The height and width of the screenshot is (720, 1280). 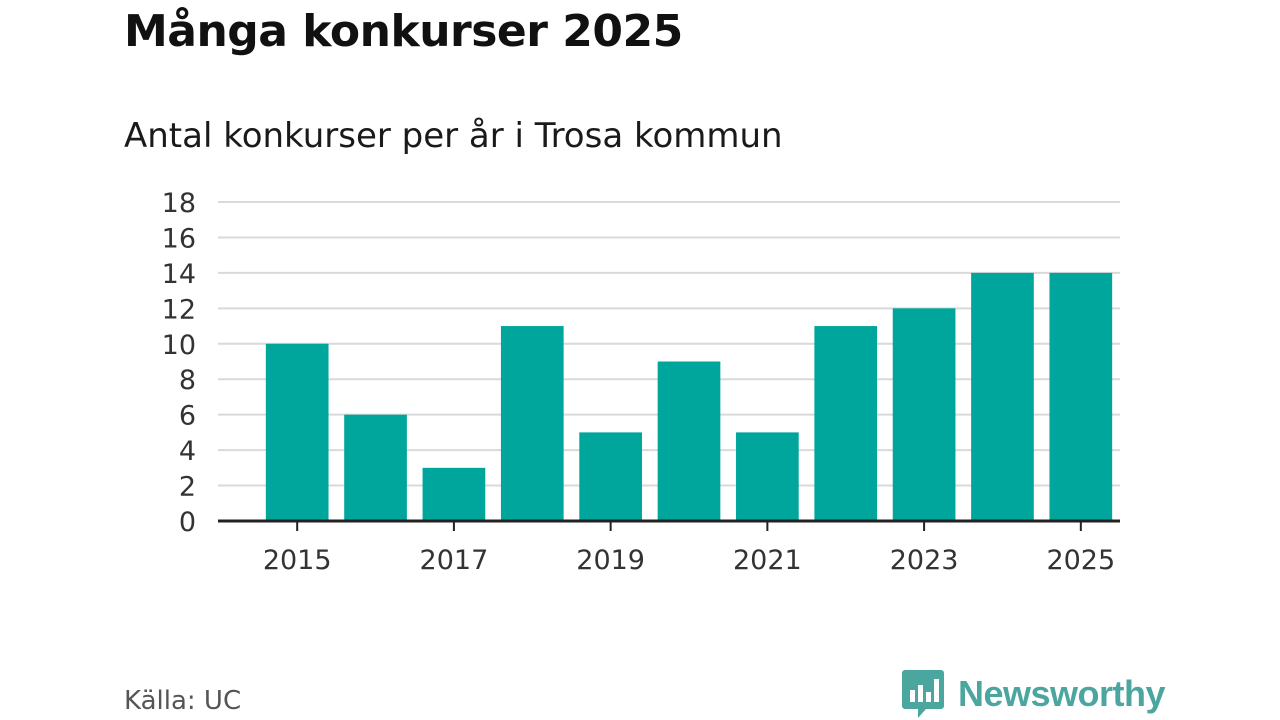 I want to click on y-tick-label: 18, so click(x=179, y=203).